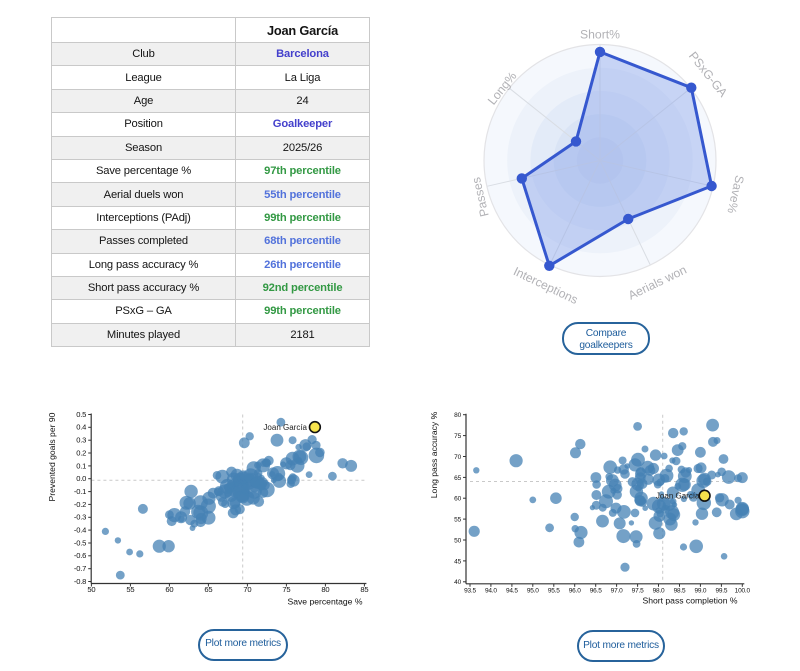  I want to click on svg-text: 0.3, so click(81, 440).